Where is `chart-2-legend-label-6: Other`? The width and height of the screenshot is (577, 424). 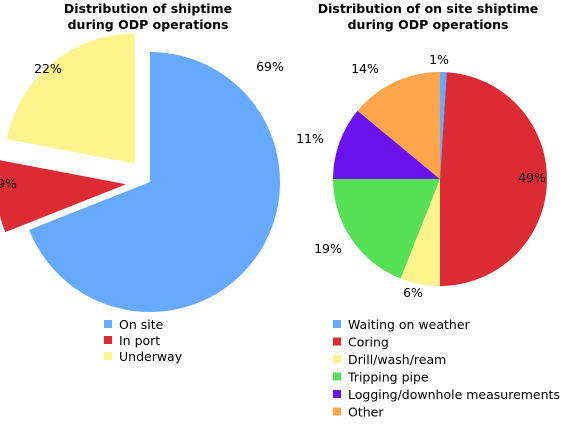 chart-2-legend-label-6: Other is located at coordinates (366, 412).